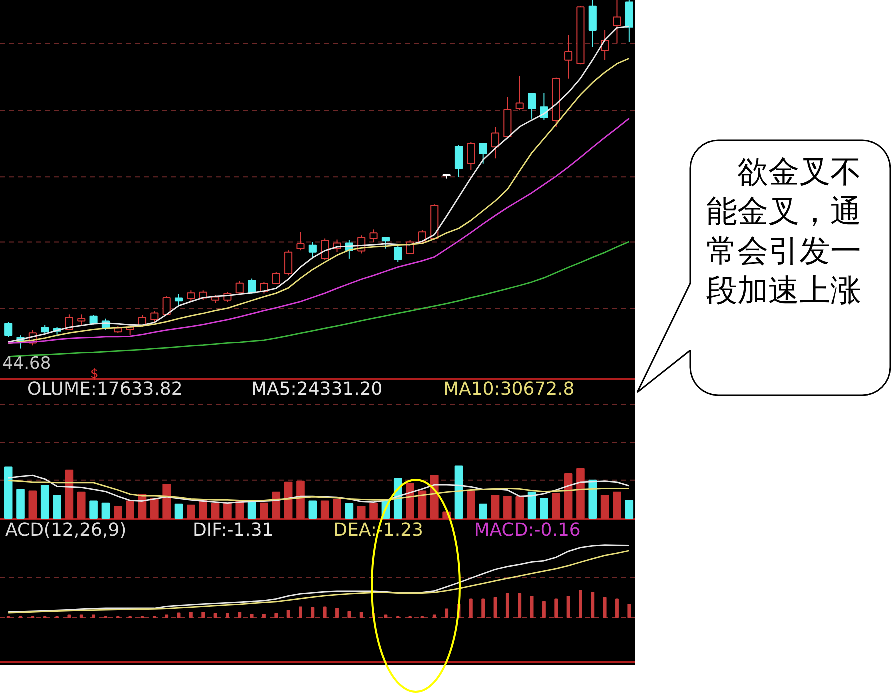 The width and height of the screenshot is (893, 694). What do you see at coordinates (317, 389) in the screenshot?
I see `text: MA5:24331.20` at bounding box center [317, 389].